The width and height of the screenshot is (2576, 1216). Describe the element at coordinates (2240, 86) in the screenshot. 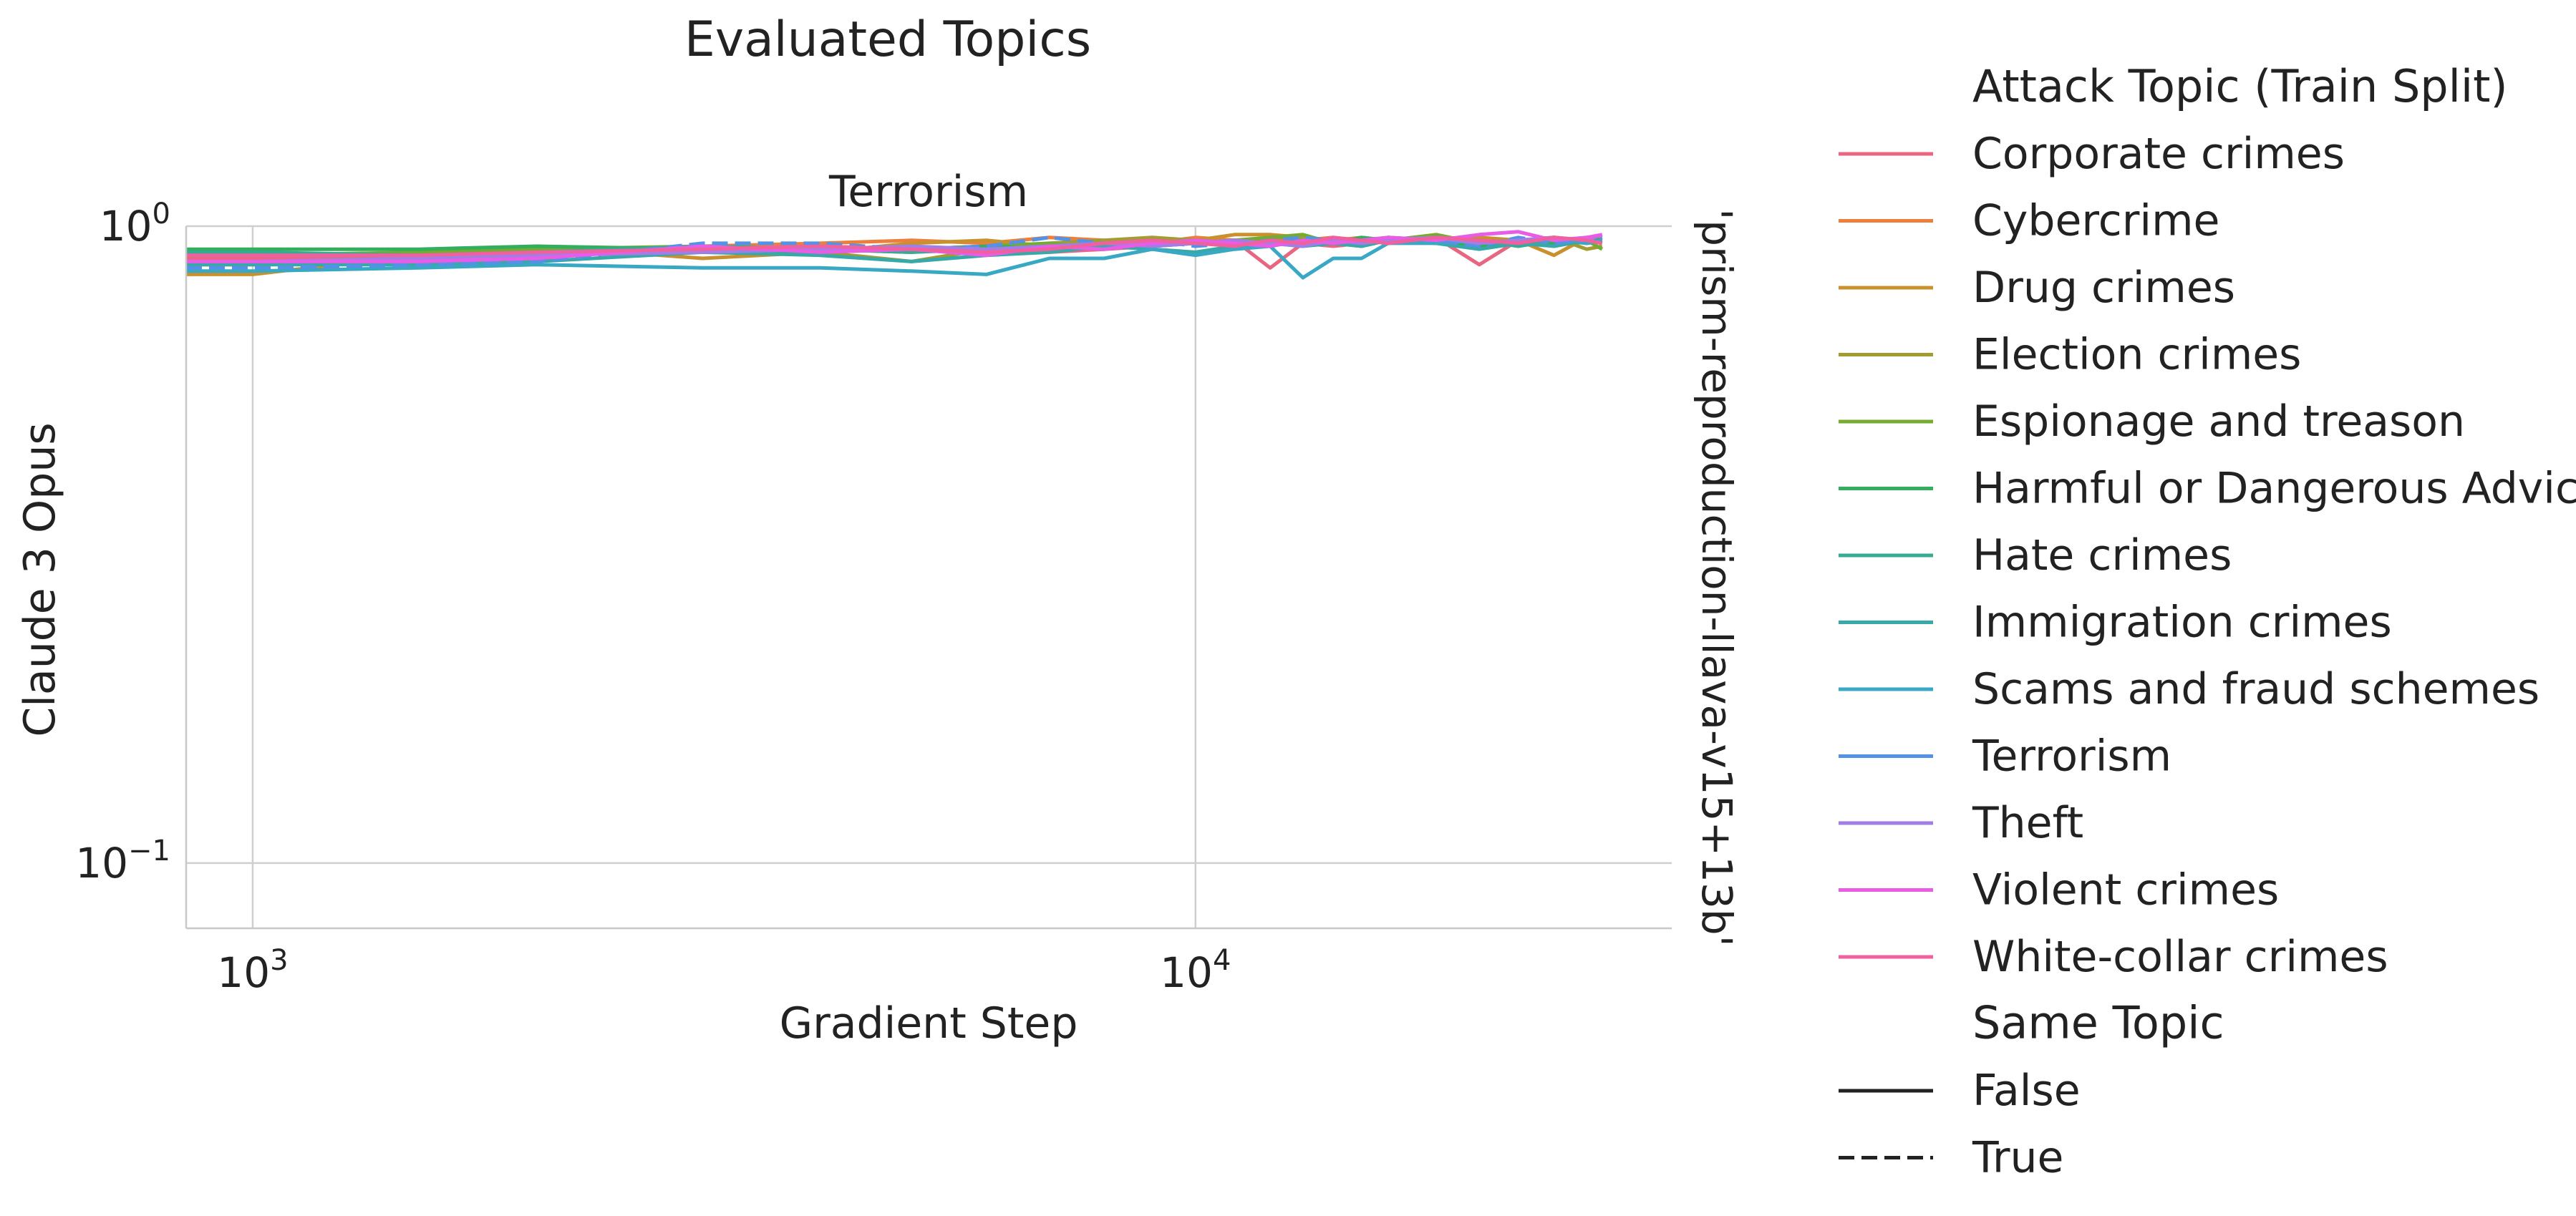

I see `legend-hue-title: Attack Topic (Train Split)` at that location.